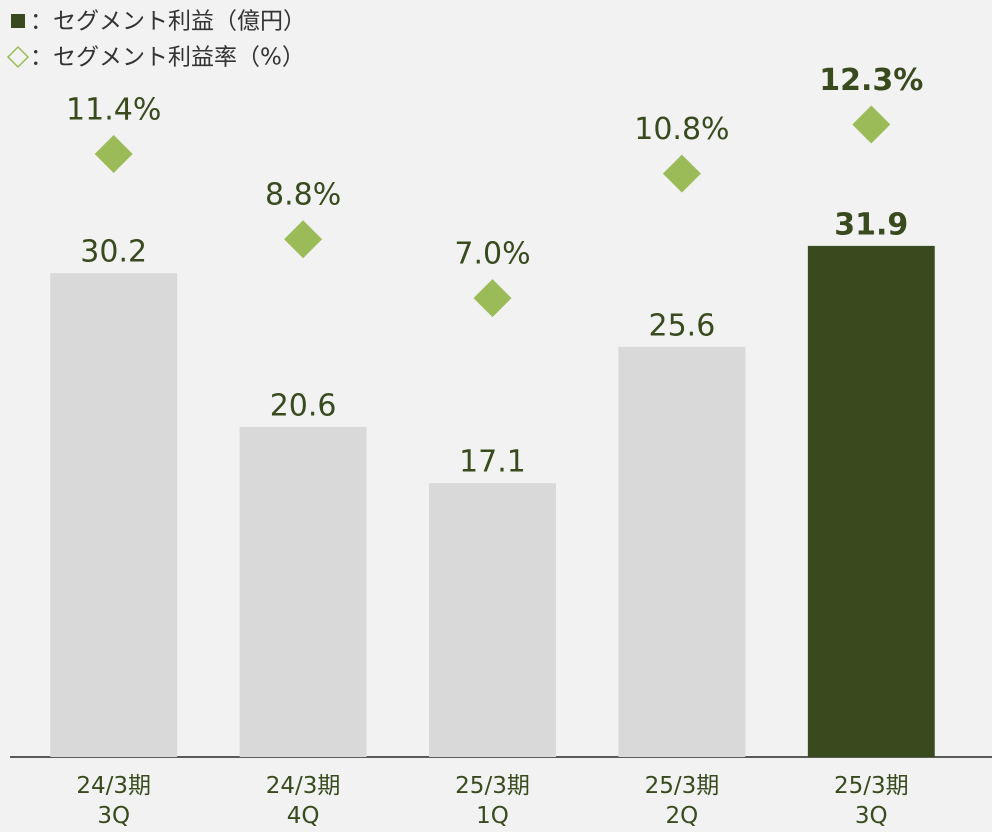 The height and width of the screenshot is (832, 992). Describe the element at coordinates (682, 801) in the screenshot. I see `x-tick-label: 25/3期 2Q` at that location.